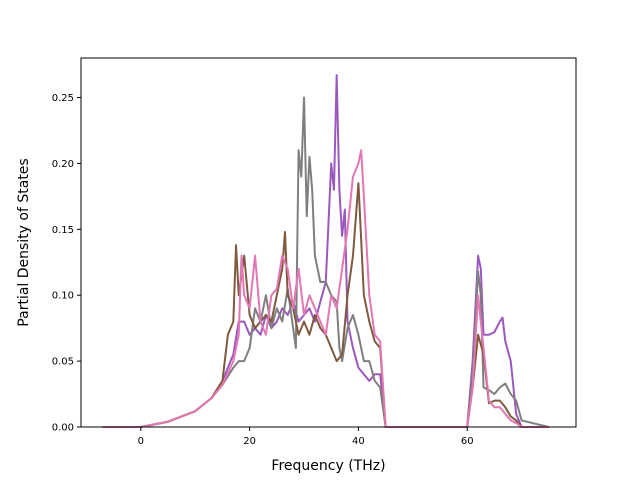 The width and height of the screenshot is (640, 480). I want to click on y-tick-label: 0.15, so click(63, 230).